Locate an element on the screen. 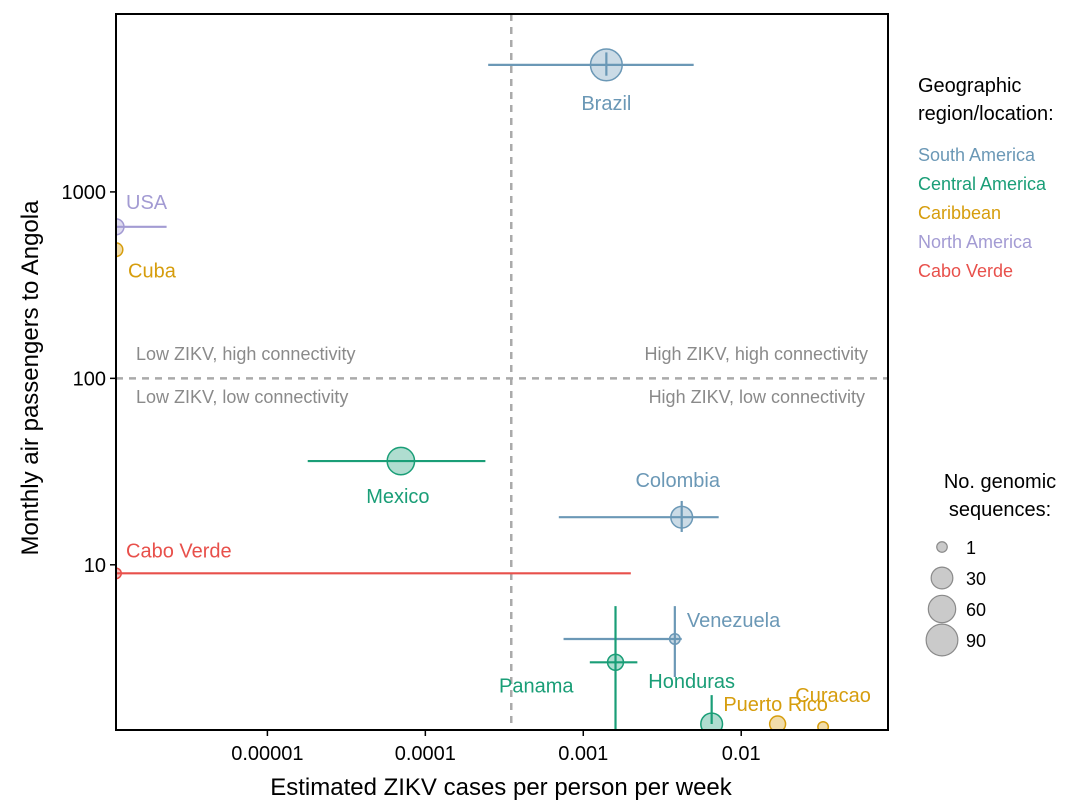  country-label: Mexico is located at coordinates (397, 497).